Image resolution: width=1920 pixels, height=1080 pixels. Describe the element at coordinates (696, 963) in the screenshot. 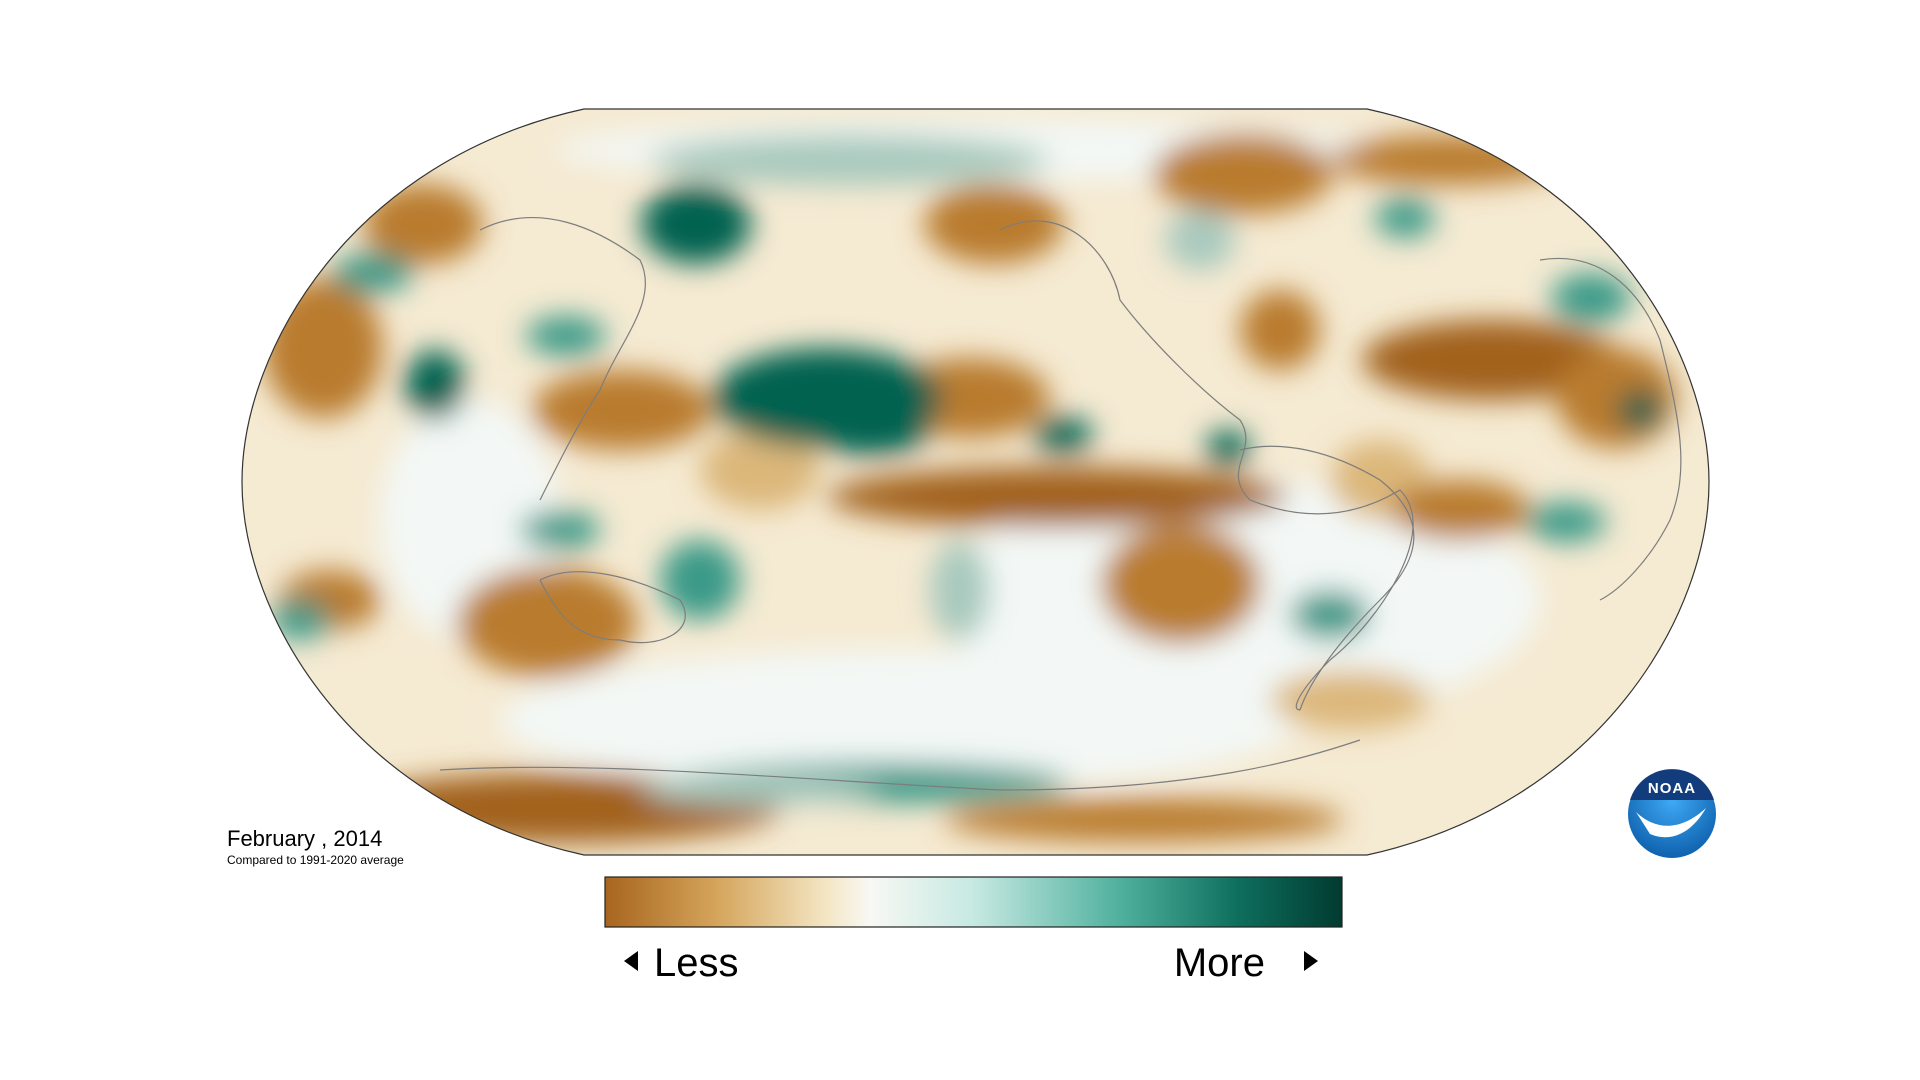

I see `less-label: Less` at that location.